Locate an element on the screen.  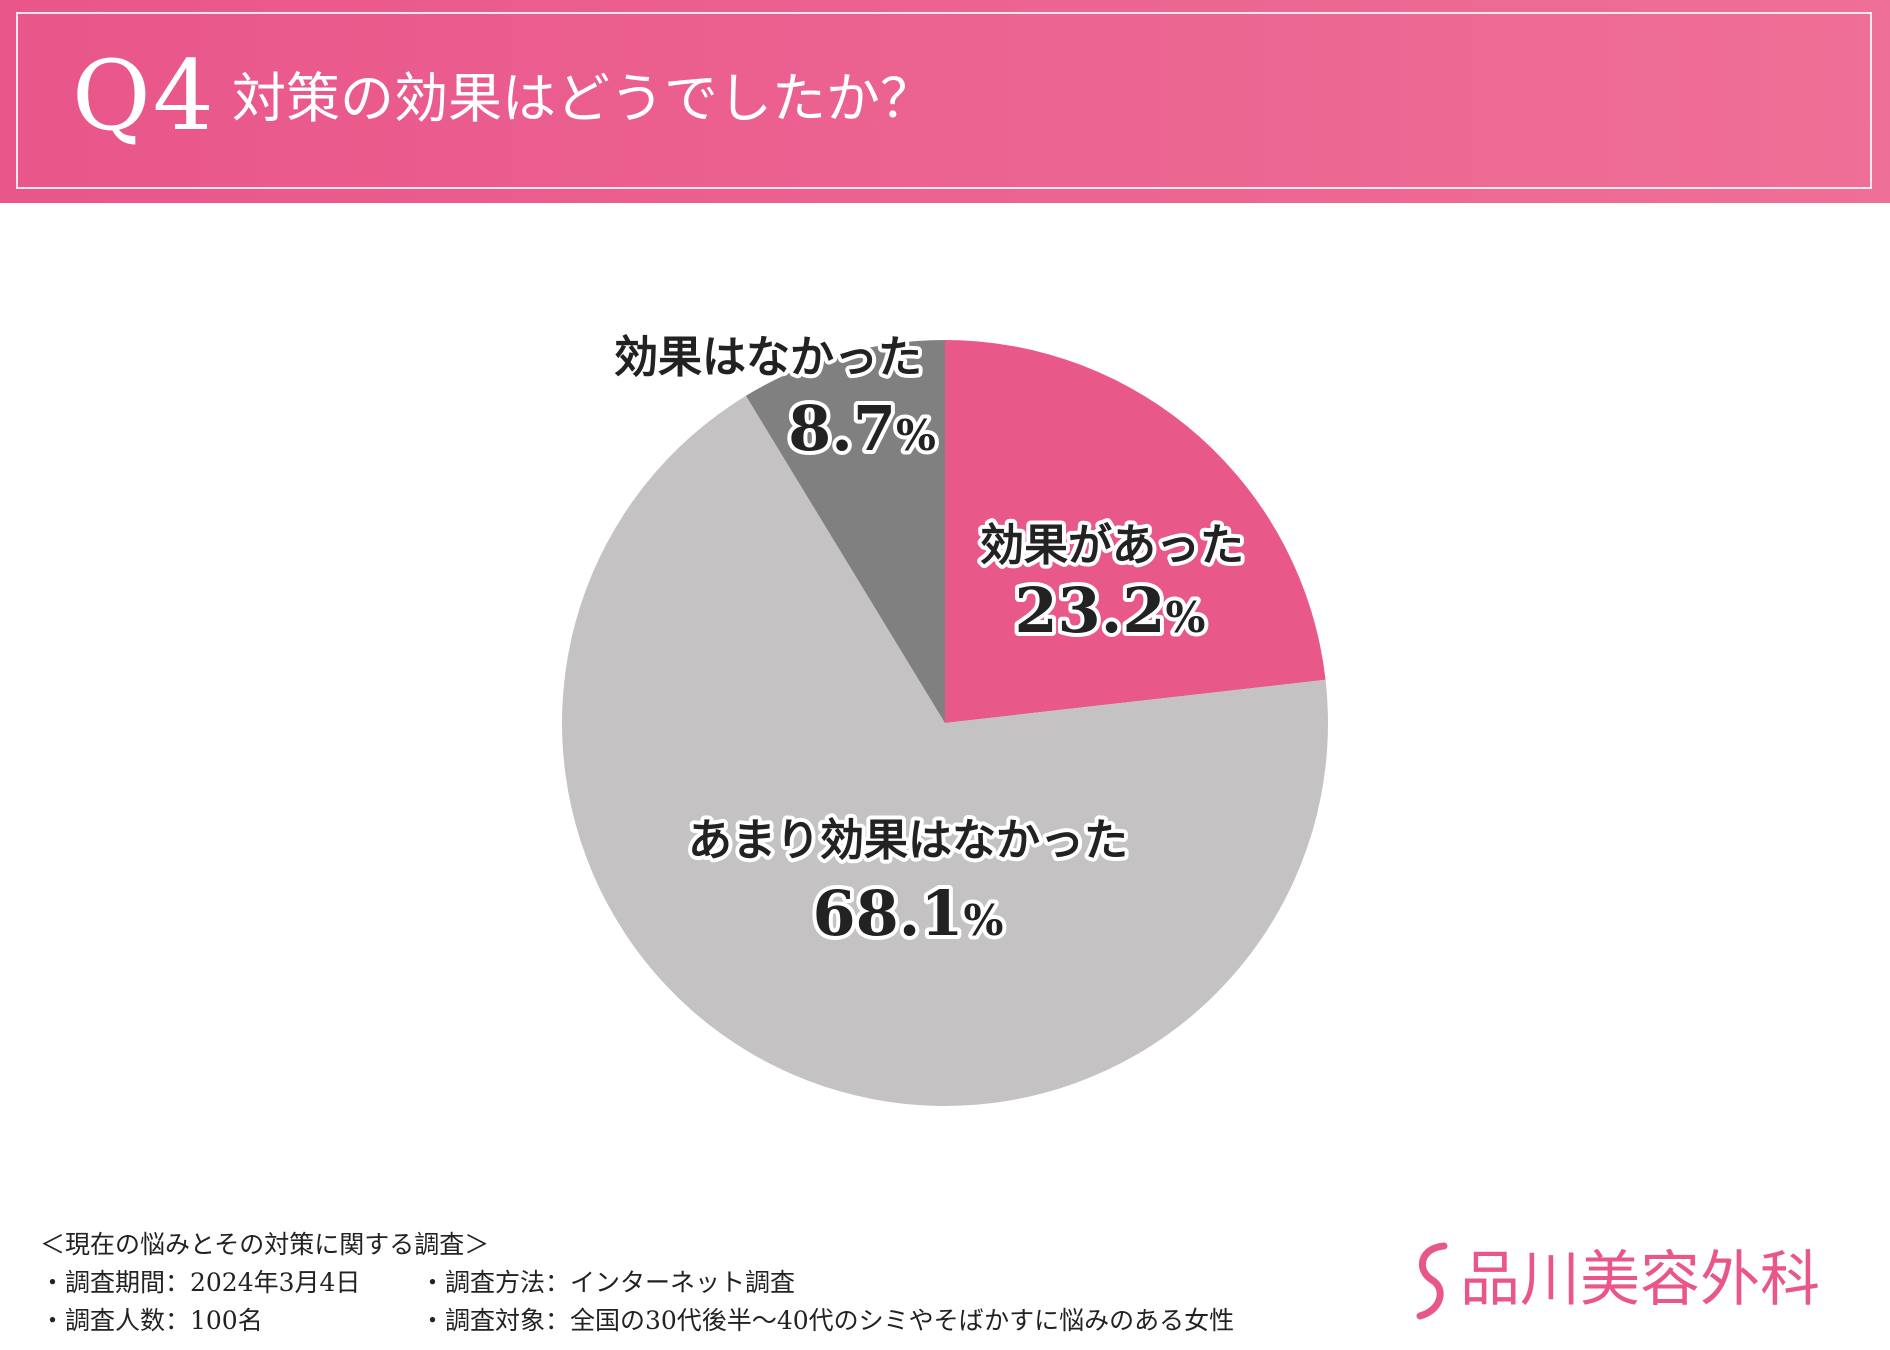
slice-effective-label: 効果があった is located at coordinates (1112, 545).